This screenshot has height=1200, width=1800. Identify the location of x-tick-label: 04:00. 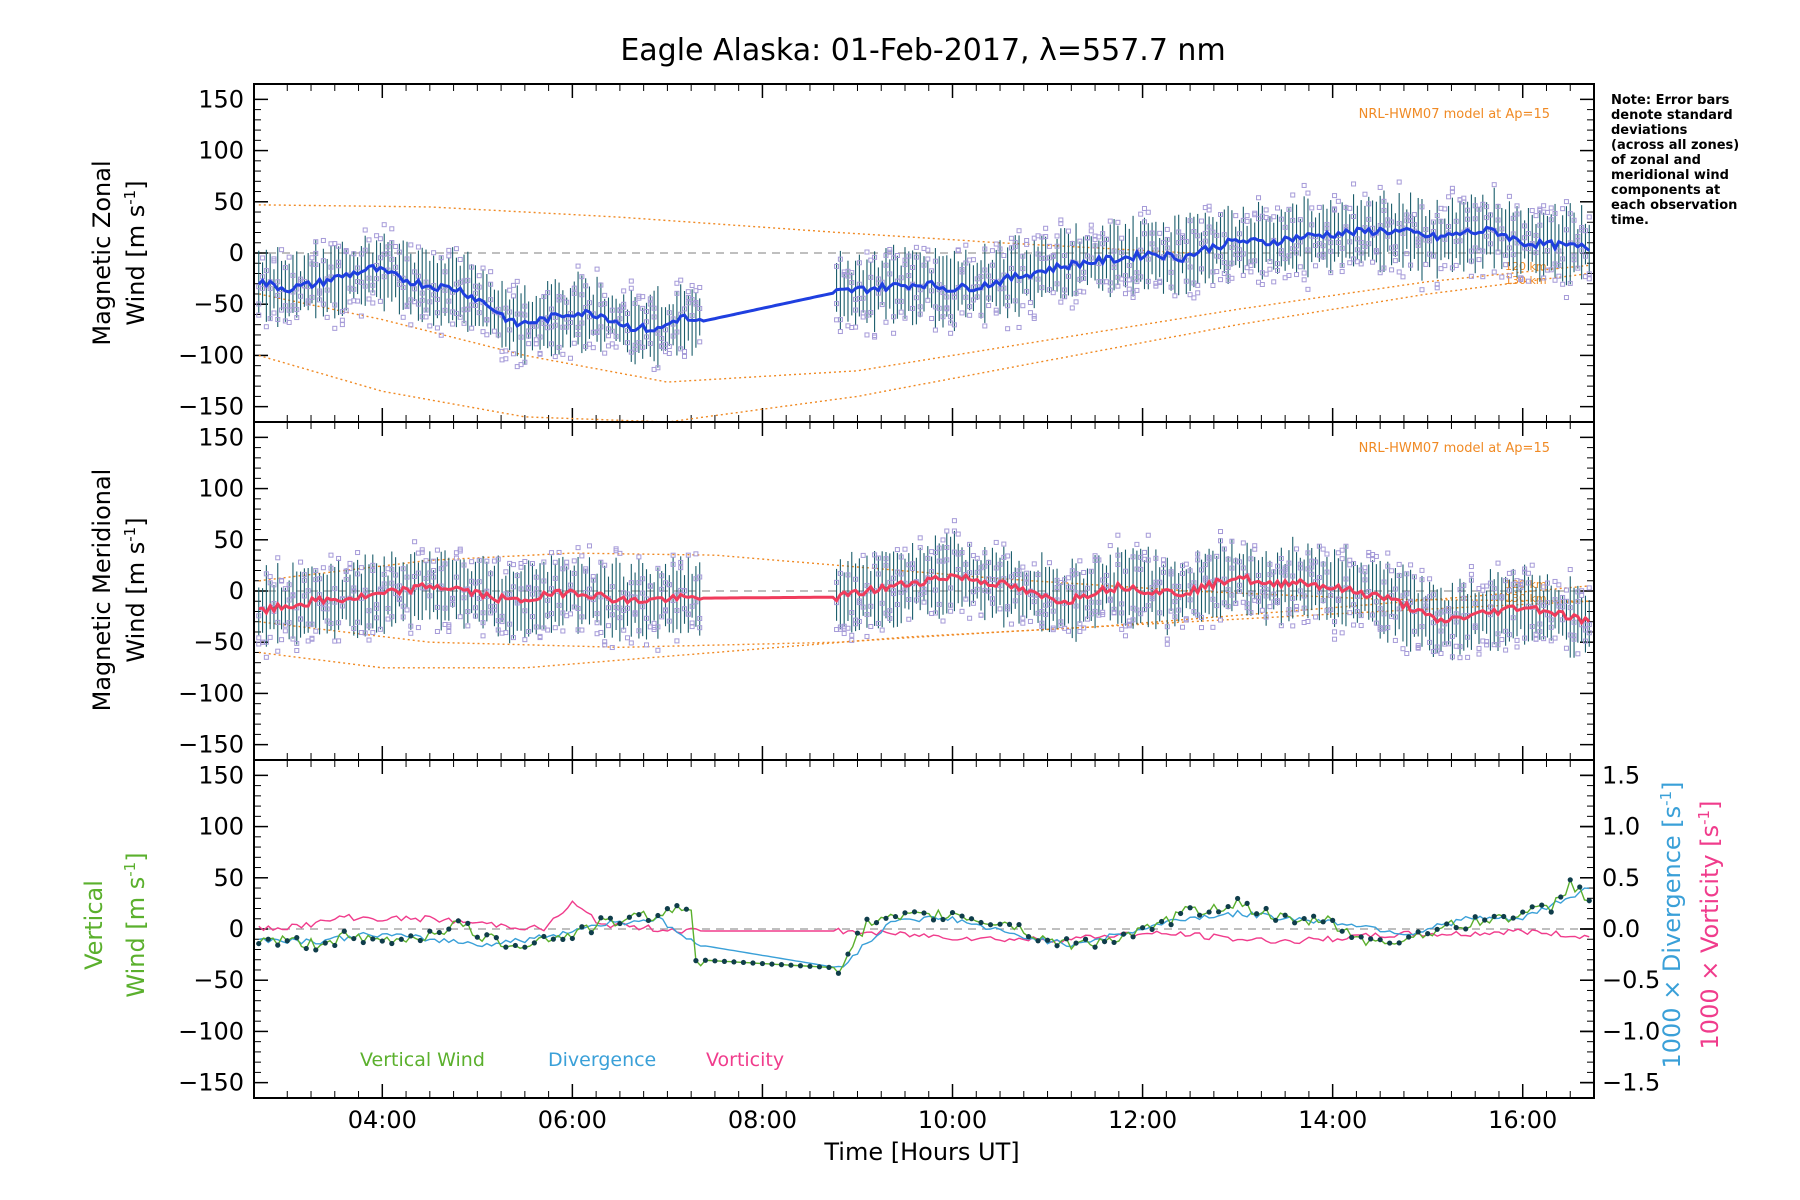
(382, 1120).